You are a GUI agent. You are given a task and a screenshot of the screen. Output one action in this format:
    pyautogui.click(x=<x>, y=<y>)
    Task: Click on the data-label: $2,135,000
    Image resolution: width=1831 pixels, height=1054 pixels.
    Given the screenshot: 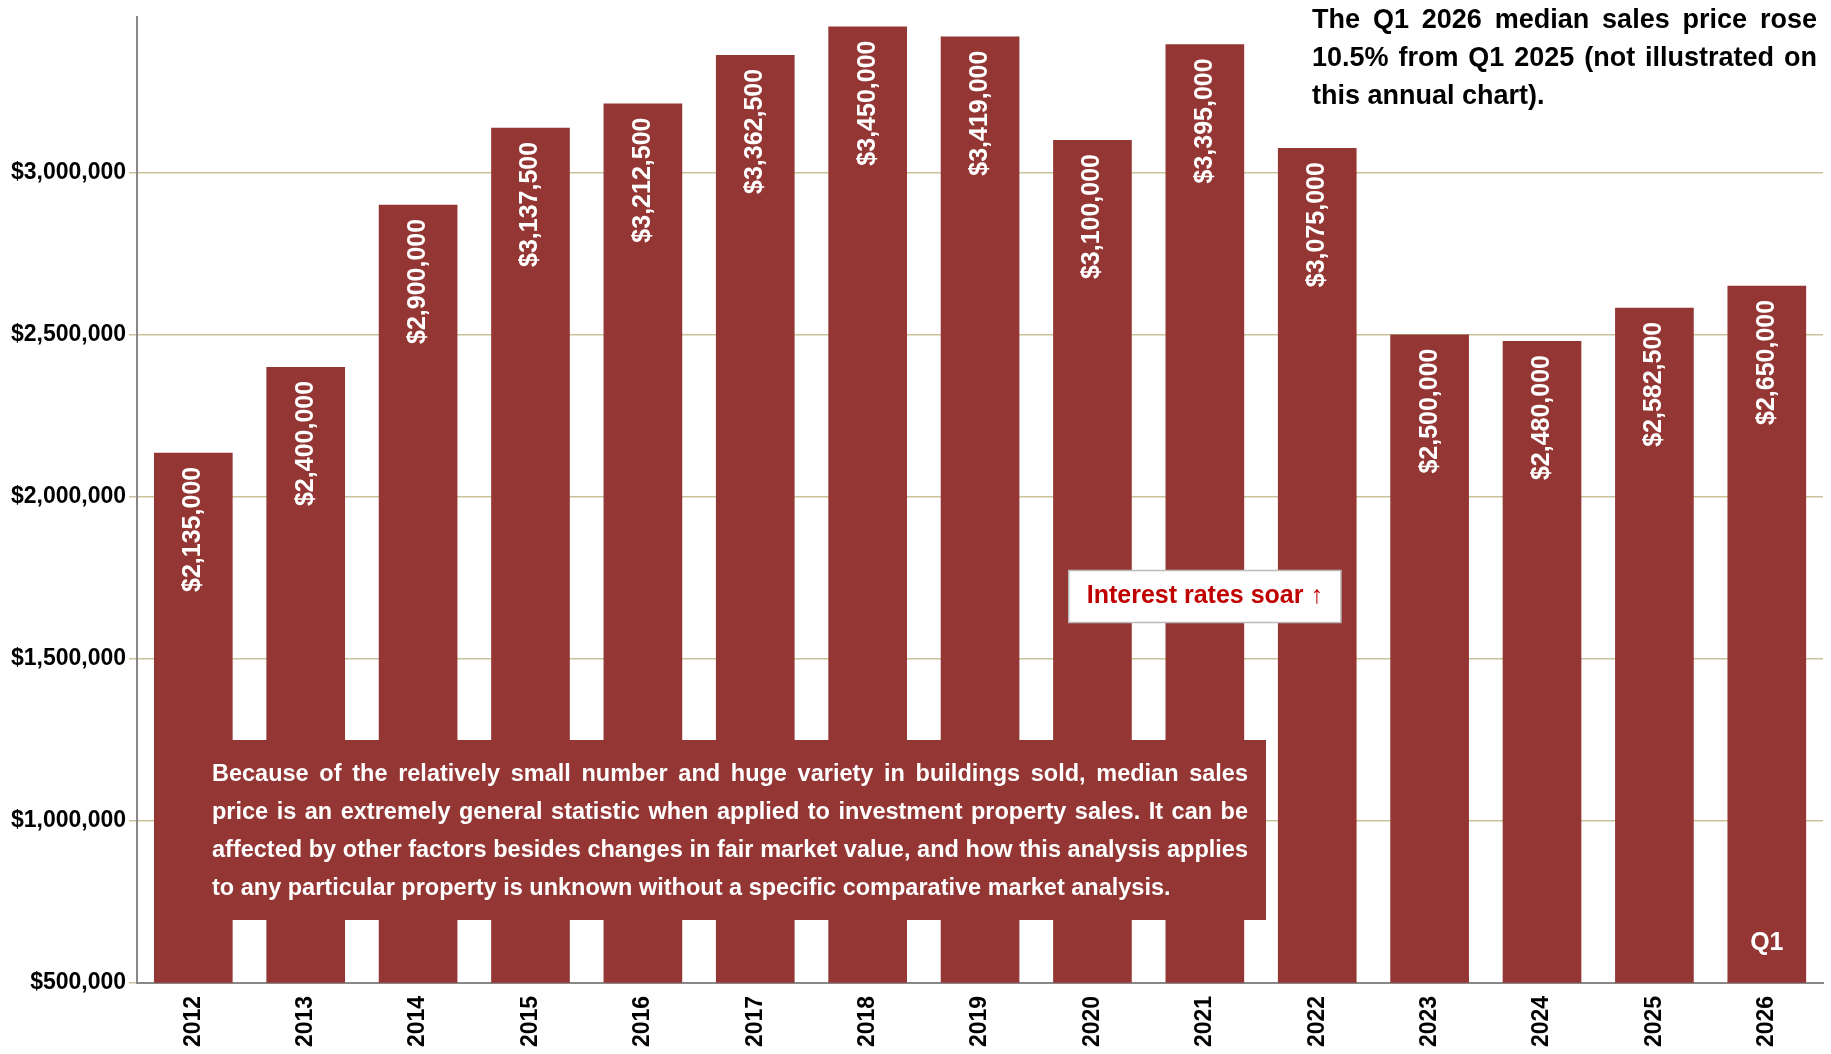 What is the action you would take?
    pyautogui.click(x=191, y=529)
    